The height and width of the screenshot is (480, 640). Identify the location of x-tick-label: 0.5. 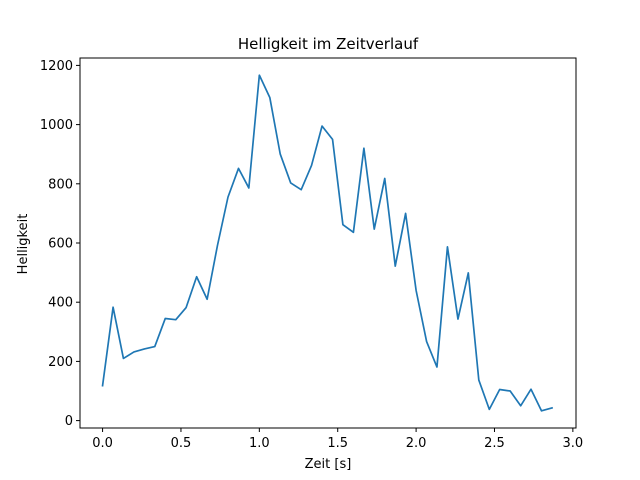
(181, 443).